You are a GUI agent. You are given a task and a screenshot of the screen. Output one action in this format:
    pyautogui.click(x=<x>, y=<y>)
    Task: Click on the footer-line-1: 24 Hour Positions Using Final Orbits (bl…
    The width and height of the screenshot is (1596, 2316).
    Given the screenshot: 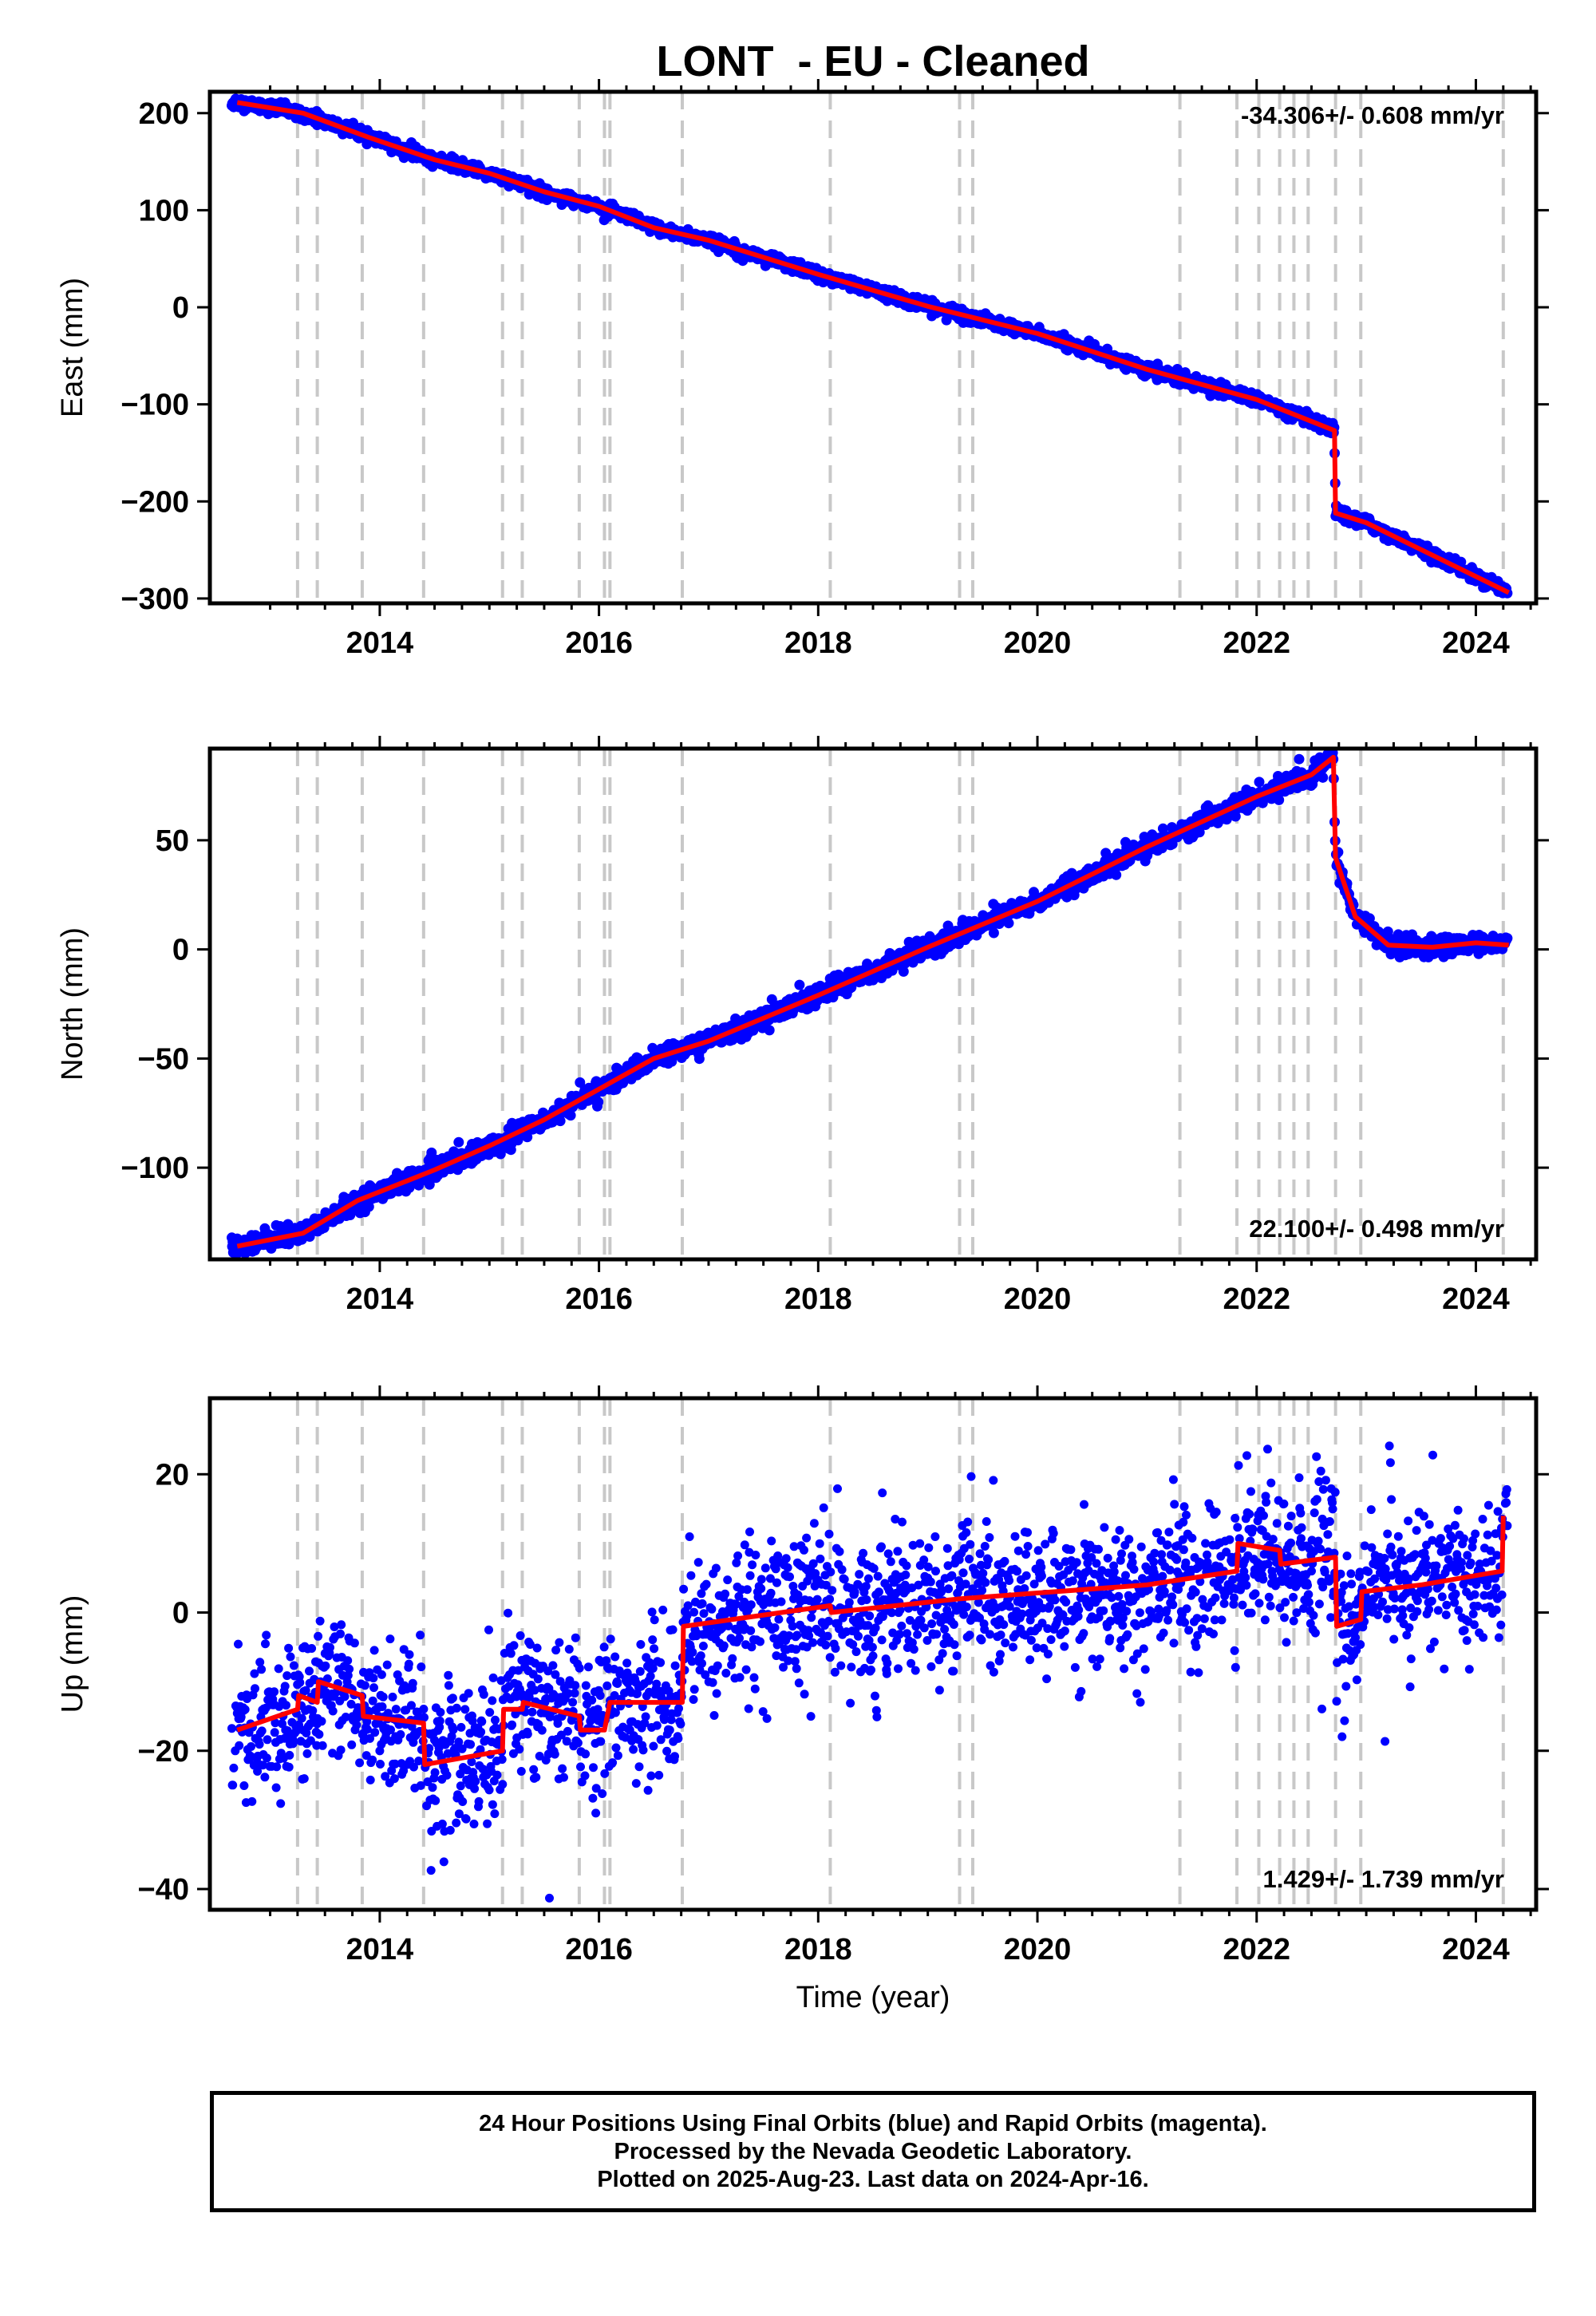 What is the action you would take?
    pyautogui.click(x=873, y=2123)
    